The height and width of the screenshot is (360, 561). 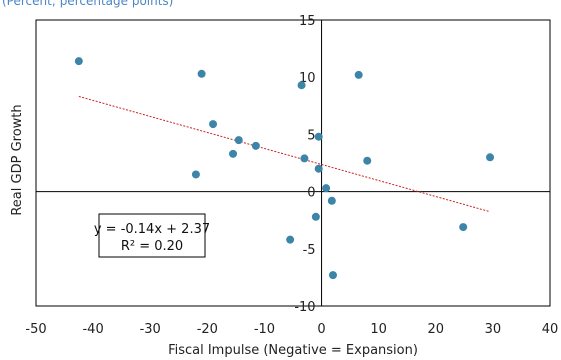 I want to click on equation-box, so click(x=152, y=235).